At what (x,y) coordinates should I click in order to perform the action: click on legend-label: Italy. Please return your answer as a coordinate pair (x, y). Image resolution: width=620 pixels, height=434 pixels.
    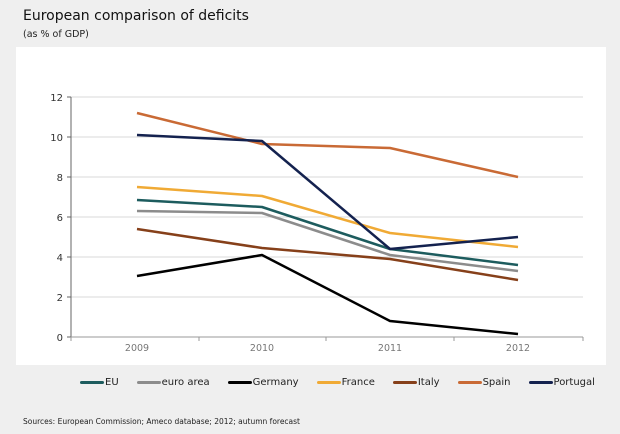
    Looking at the image, I should click on (428, 382).